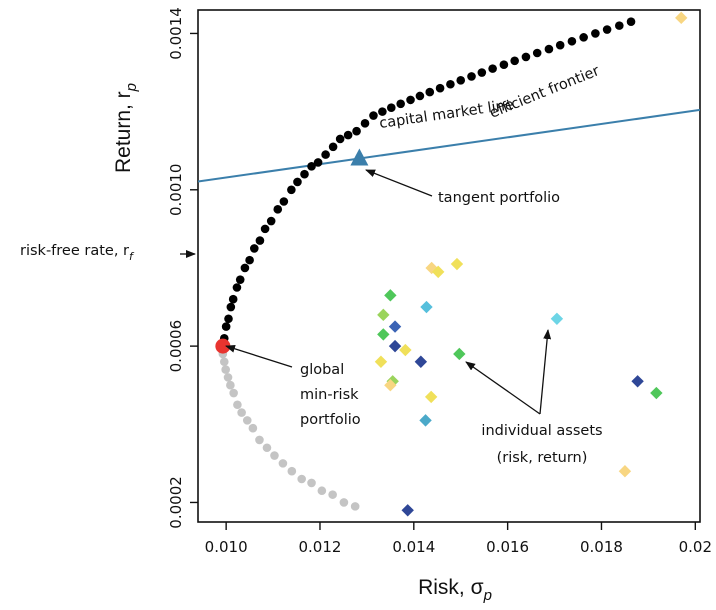 This screenshot has height=610, width=716. I want to click on capital-market-line, so click(449, 145).